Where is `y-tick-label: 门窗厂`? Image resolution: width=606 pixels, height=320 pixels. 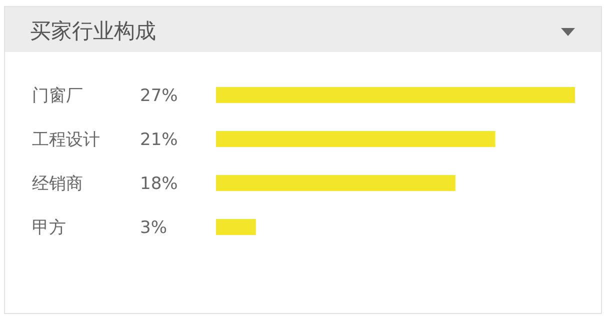 y-tick-label: 门窗厂 is located at coordinates (57, 96).